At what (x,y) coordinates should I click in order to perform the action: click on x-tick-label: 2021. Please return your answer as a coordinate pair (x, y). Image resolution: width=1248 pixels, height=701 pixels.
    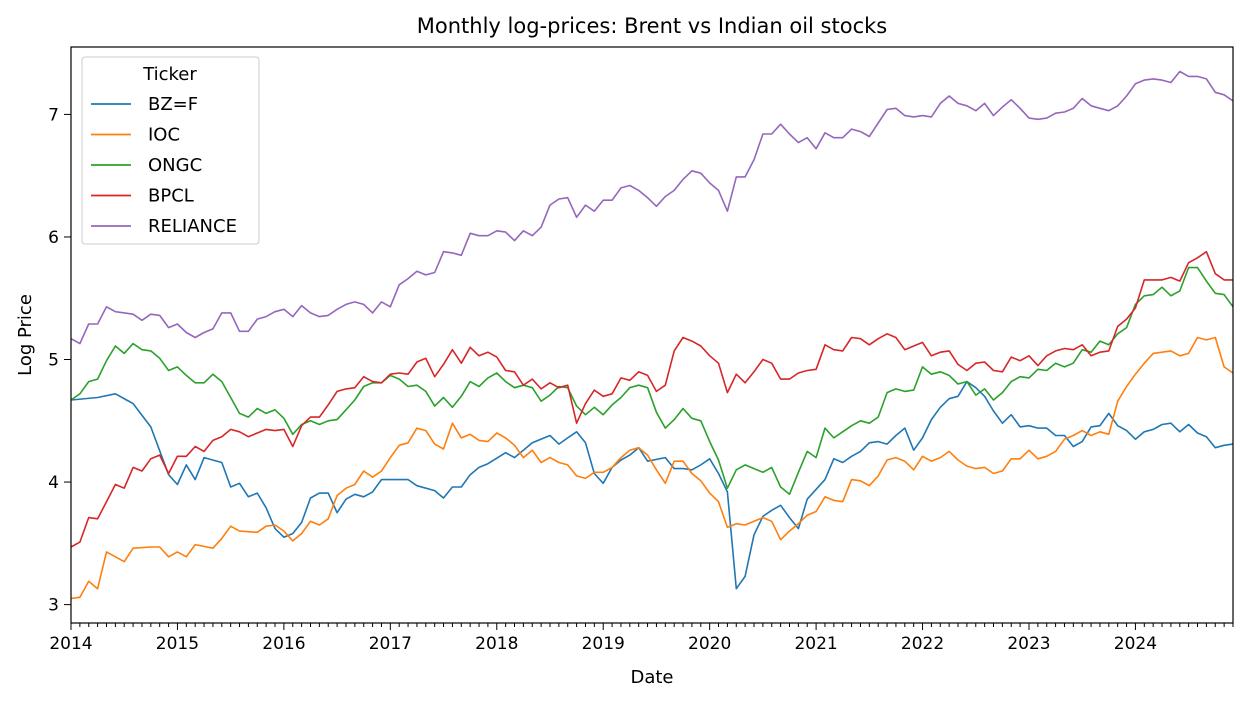
    Looking at the image, I should click on (815, 644).